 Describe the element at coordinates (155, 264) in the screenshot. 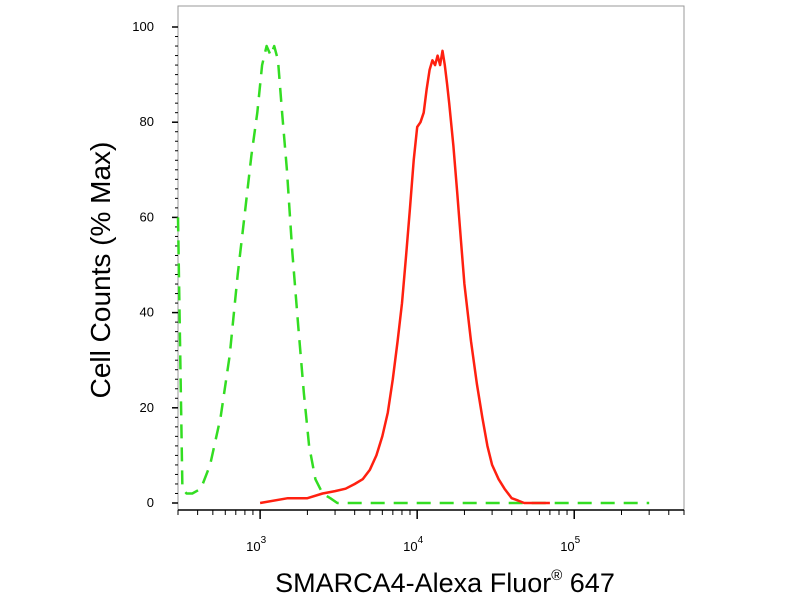

I see `y-axis-ticks: 0 20 40 60 80 100` at that location.